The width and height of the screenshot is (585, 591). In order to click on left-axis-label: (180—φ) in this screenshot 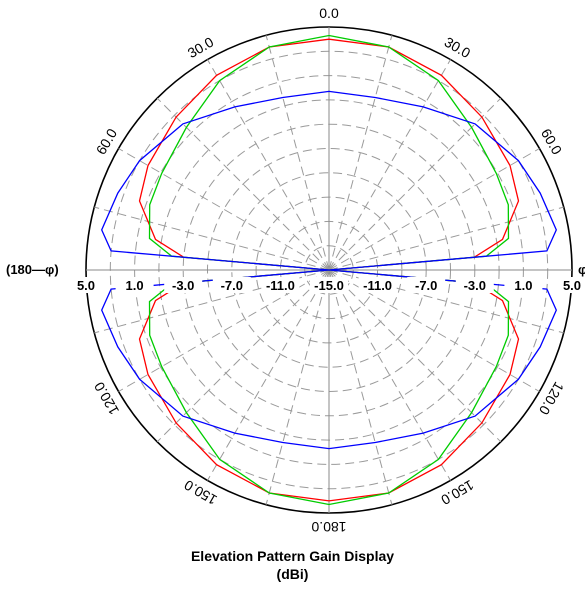, I will do `click(32, 269)`.